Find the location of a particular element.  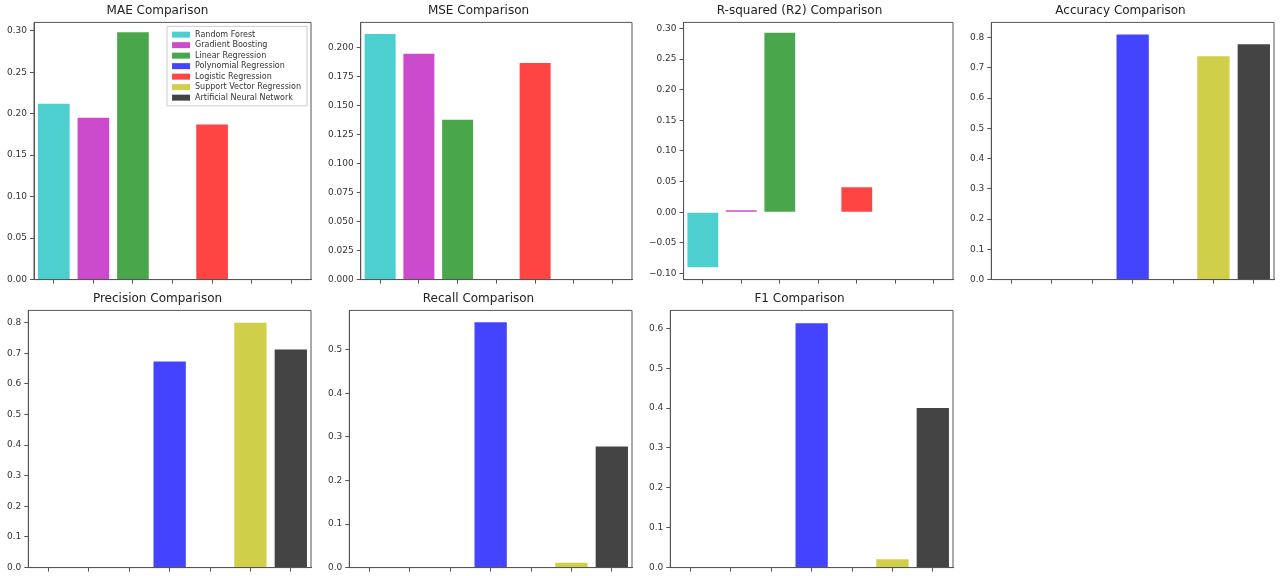

legend-label: Support Vector Regression is located at coordinates (248, 87).